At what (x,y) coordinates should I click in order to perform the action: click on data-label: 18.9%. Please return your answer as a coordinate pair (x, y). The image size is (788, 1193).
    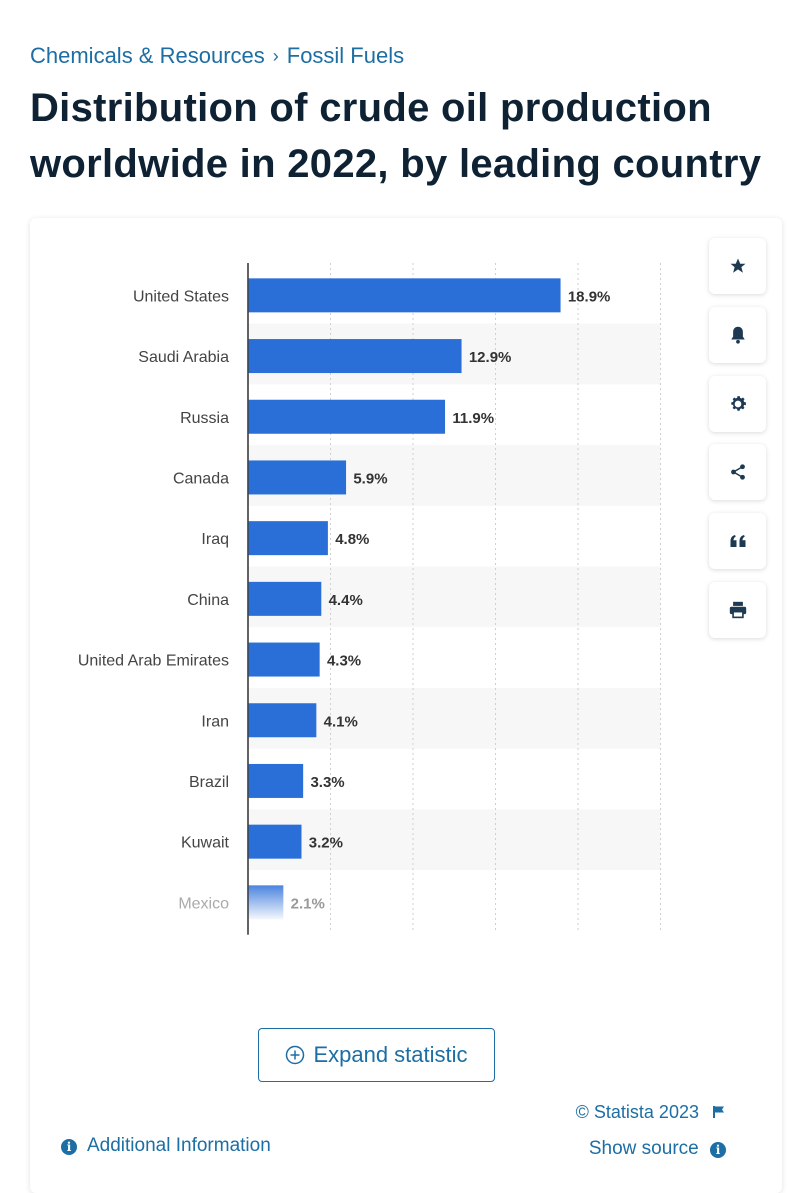
    Looking at the image, I should click on (589, 296).